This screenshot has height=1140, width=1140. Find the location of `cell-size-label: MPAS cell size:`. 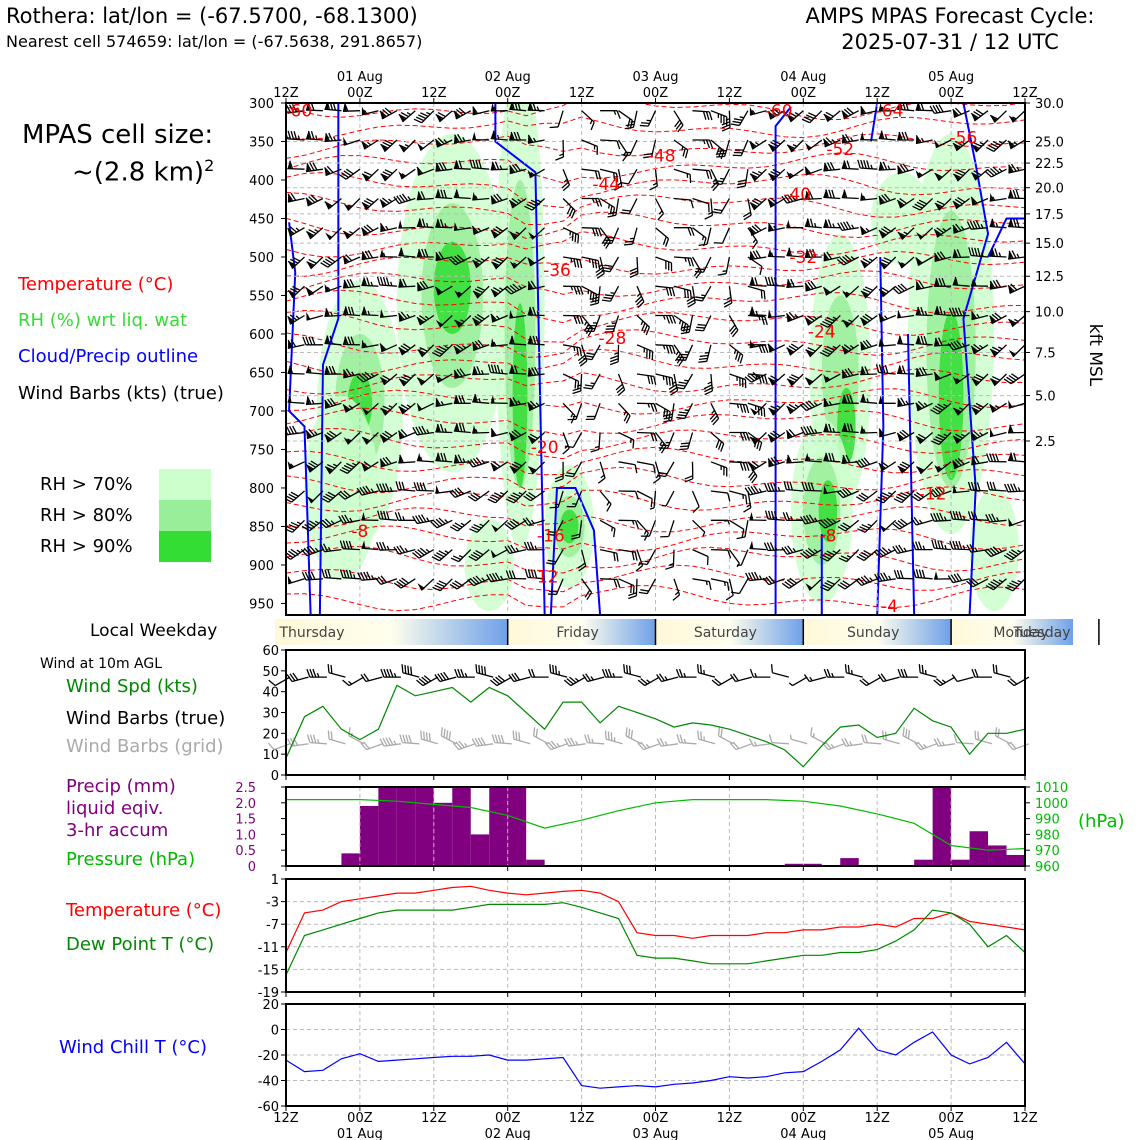

cell-size-label: MPAS cell size: is located at coordinates (118, 135).